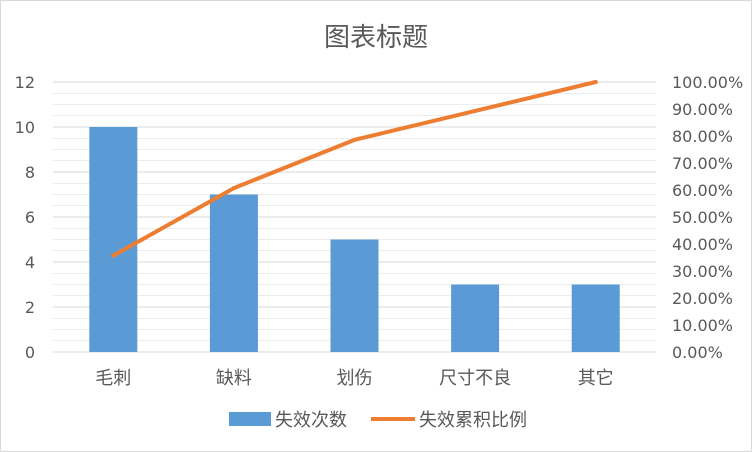 The image size is (752, 452). Describe the element at coordinates (475, 378) in the screenshot. I see `category-label: 尺寸不良` at that location.